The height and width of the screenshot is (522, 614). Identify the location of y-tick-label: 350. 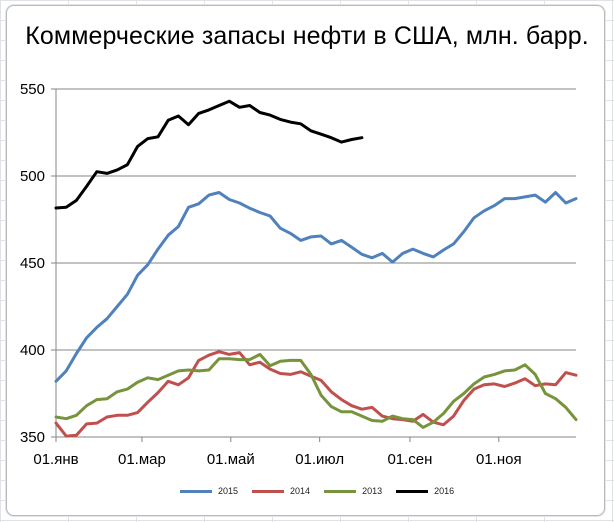
(32, 437).